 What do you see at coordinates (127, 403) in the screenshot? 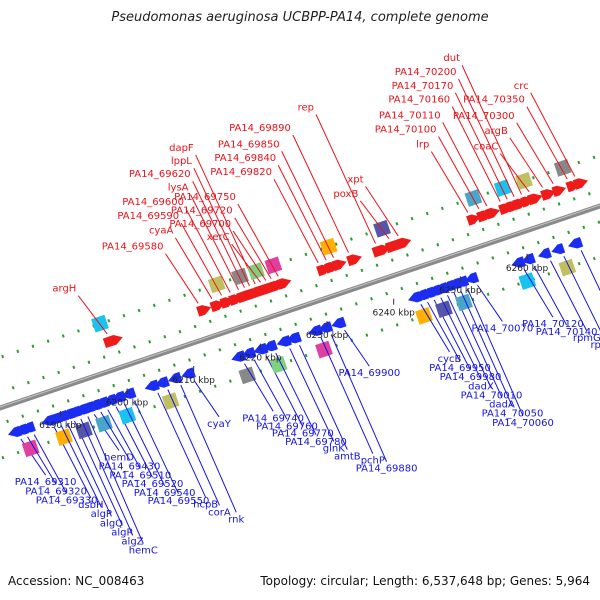
I see `scale-tick-label: 6200 kbp` at bounding box center [127, 403].